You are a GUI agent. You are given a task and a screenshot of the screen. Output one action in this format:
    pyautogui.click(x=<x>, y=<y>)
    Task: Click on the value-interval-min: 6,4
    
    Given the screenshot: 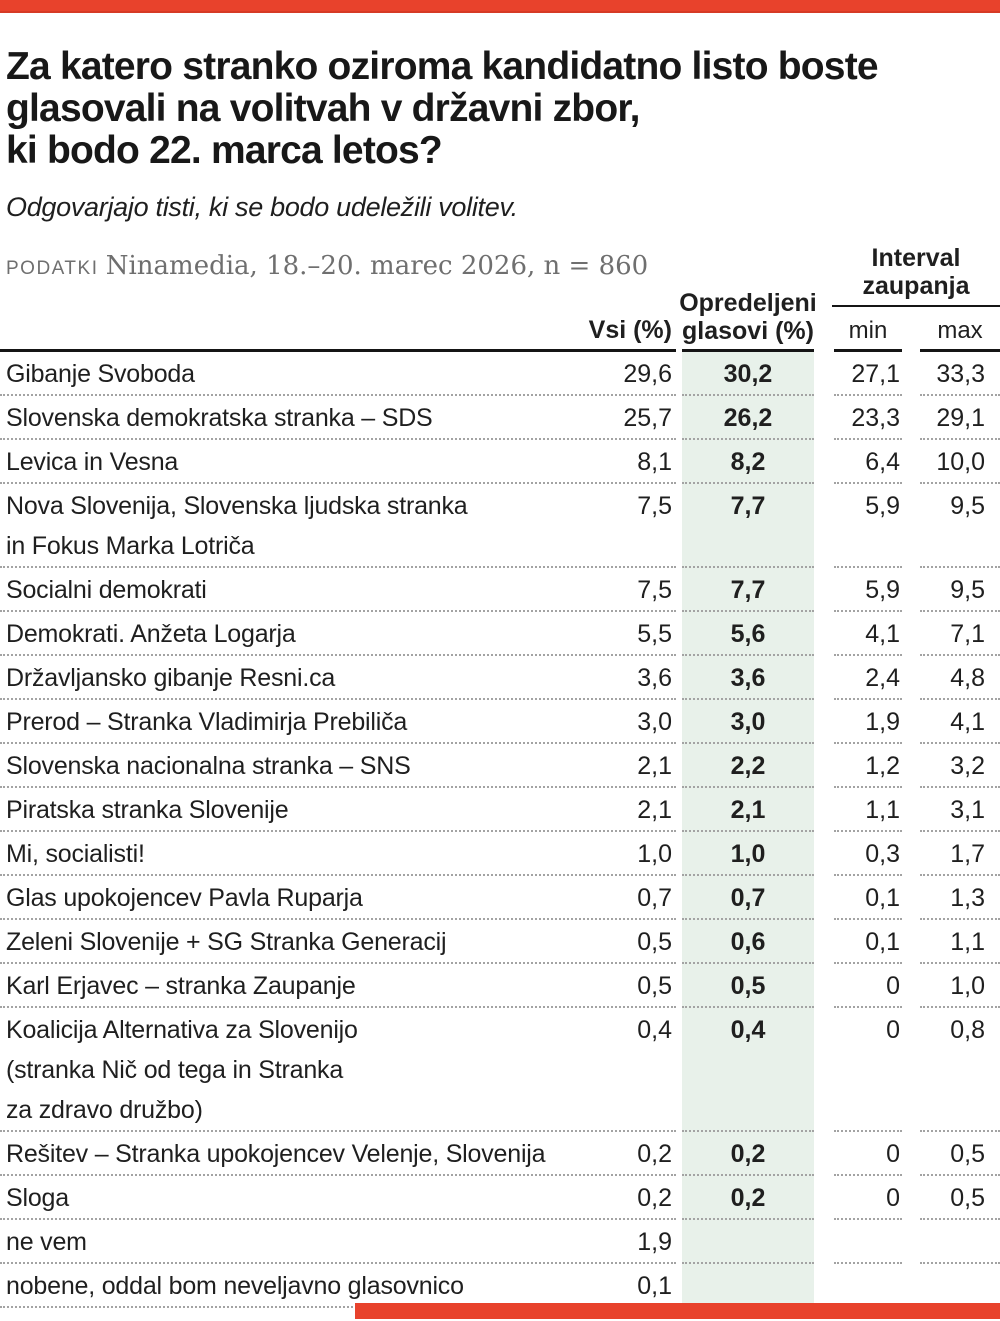 What is the action you would take?
    pyautogui.click(x=882, y=462)
    